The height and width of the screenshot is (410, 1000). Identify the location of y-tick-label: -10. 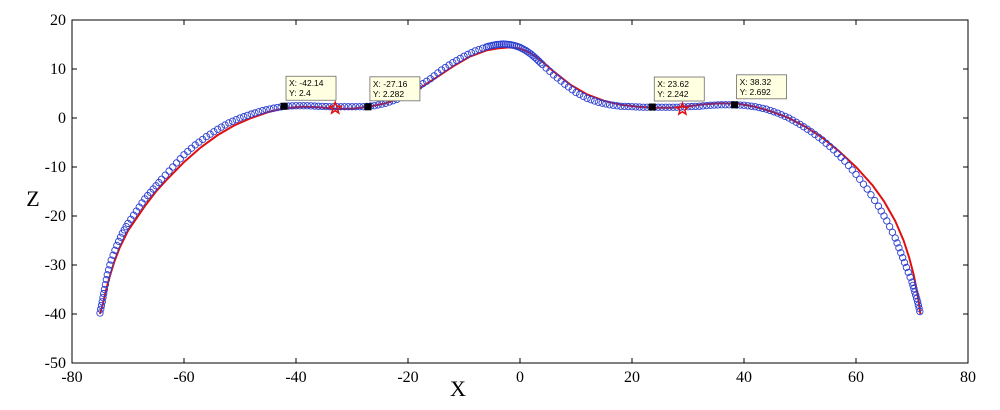
(55, 167).